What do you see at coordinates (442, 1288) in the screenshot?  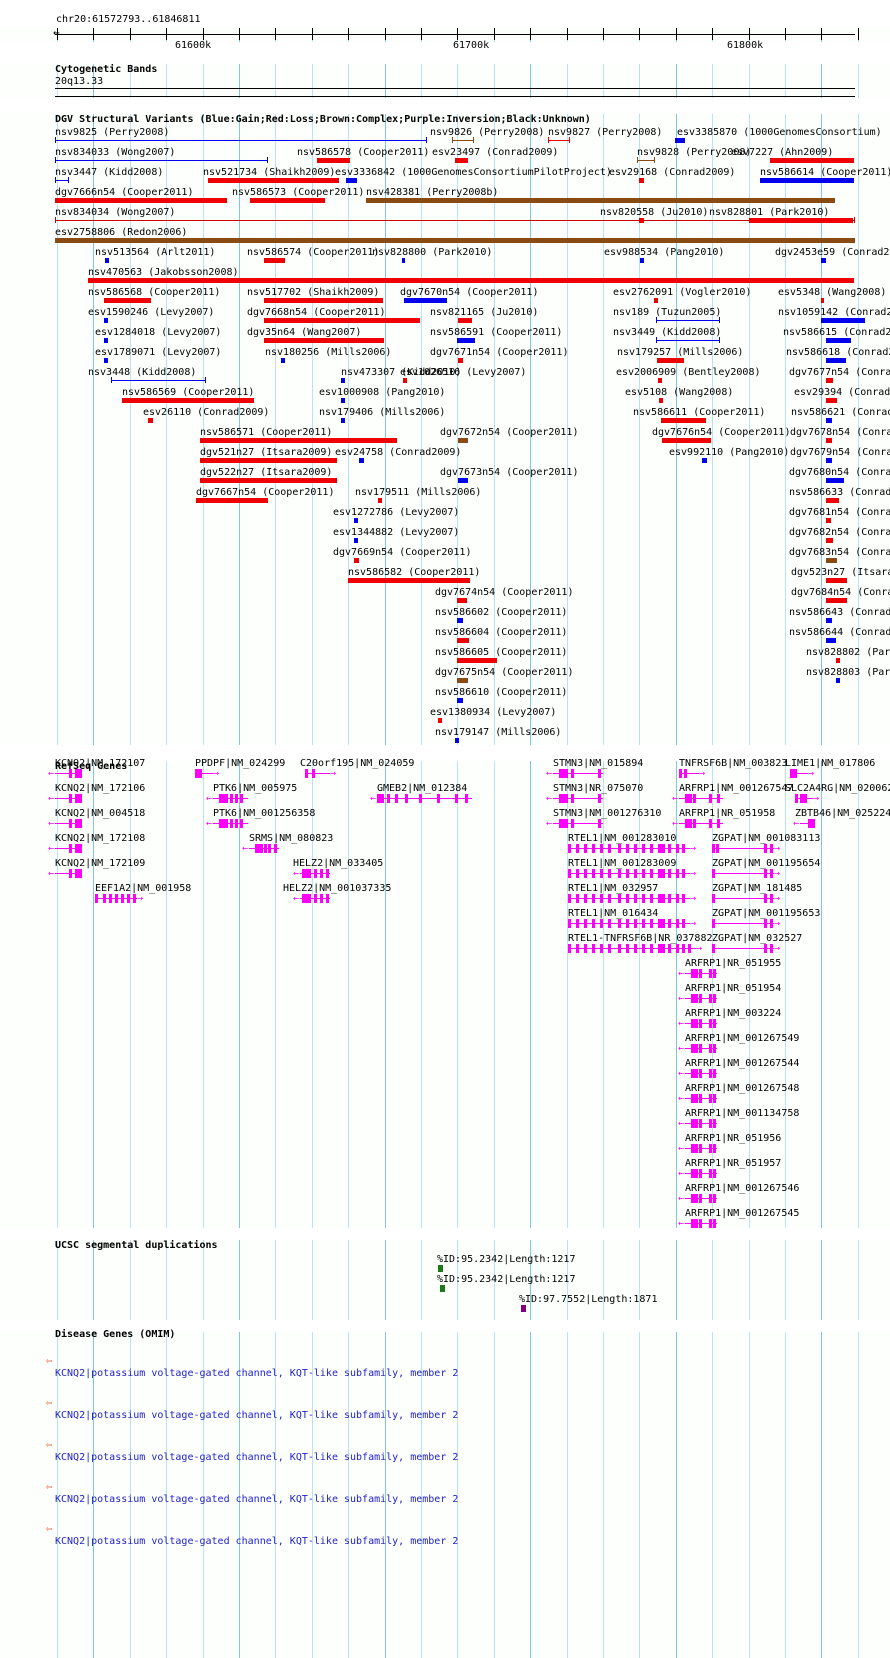 I see `segdup-block` at bounding box center [442, 1288].